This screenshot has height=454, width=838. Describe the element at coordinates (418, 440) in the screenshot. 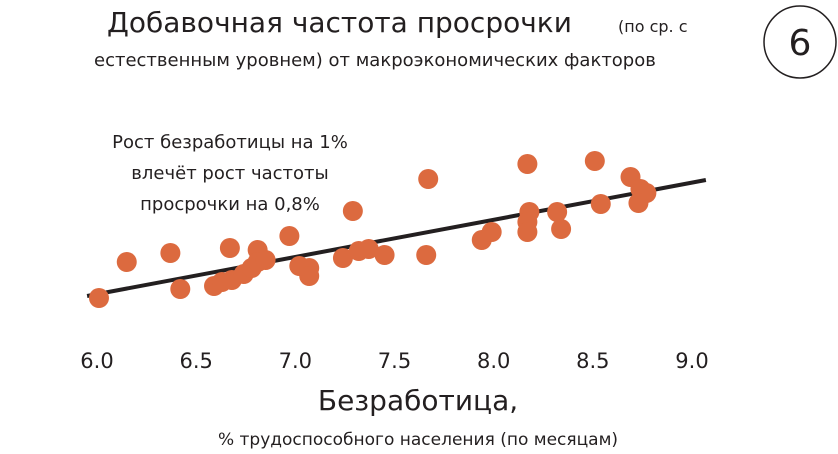

I see `x-axis-sublabel: % трудоспособного населения (по месяцам)` at that location.